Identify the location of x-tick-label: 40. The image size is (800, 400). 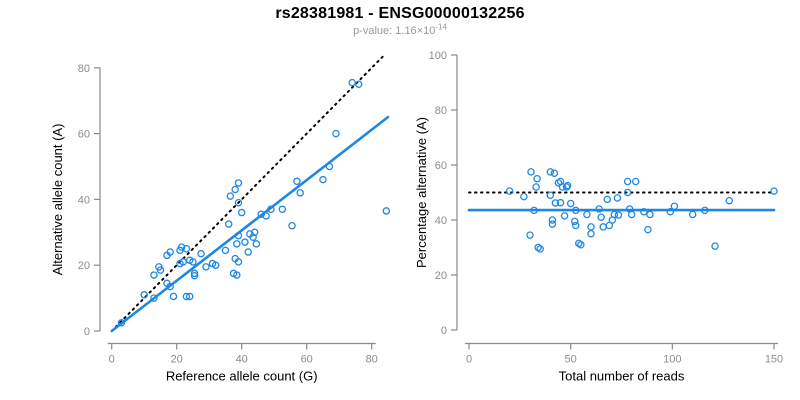
(242, 360).